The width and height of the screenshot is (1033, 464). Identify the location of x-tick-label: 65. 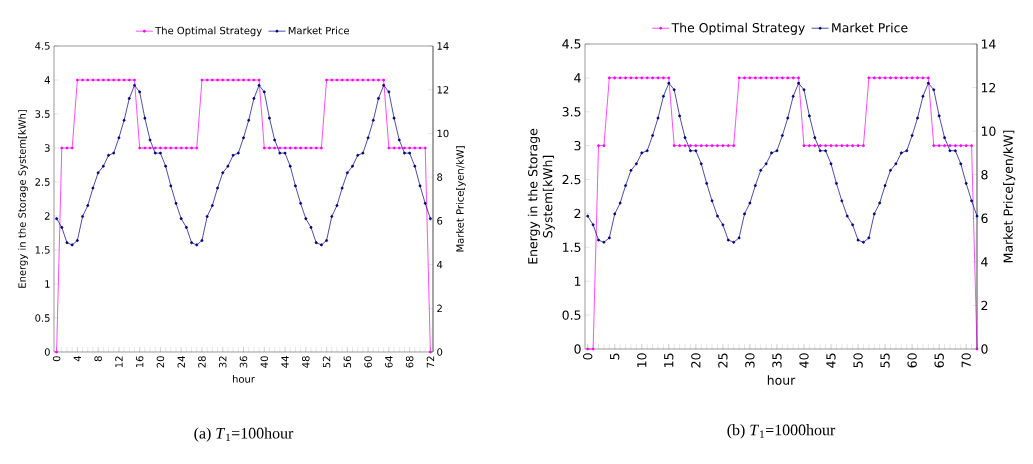
(939, 360).